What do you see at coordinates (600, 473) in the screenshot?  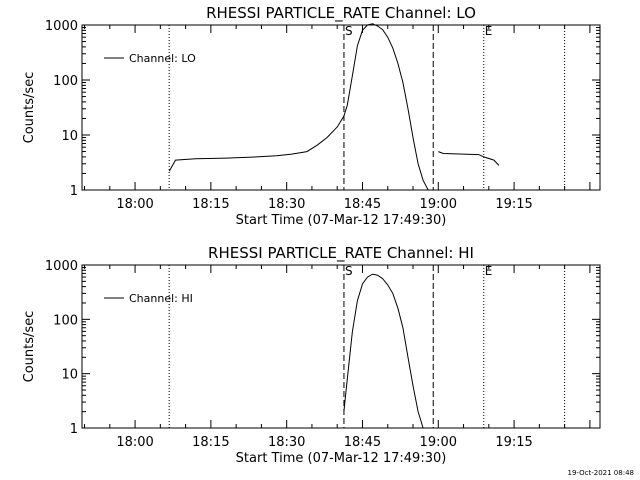 I see `footer-timestamp: 19-Oct-2021 08:48` at bounding box center [600, 473].